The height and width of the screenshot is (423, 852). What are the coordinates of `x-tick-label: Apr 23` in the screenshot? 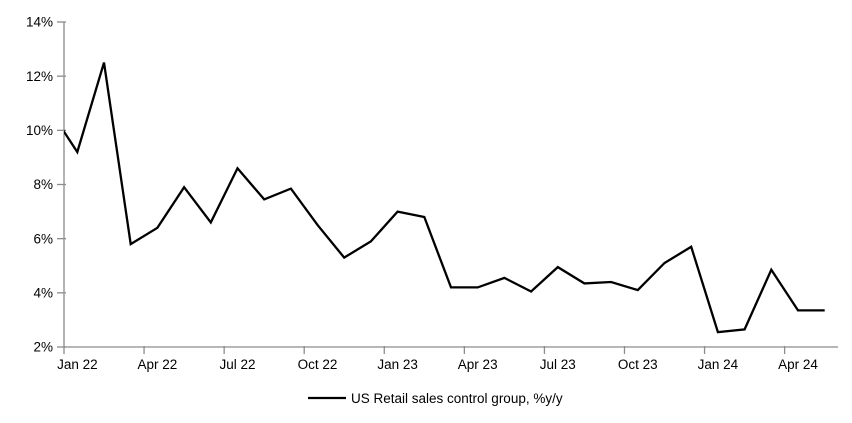 It's located at (478, 364).